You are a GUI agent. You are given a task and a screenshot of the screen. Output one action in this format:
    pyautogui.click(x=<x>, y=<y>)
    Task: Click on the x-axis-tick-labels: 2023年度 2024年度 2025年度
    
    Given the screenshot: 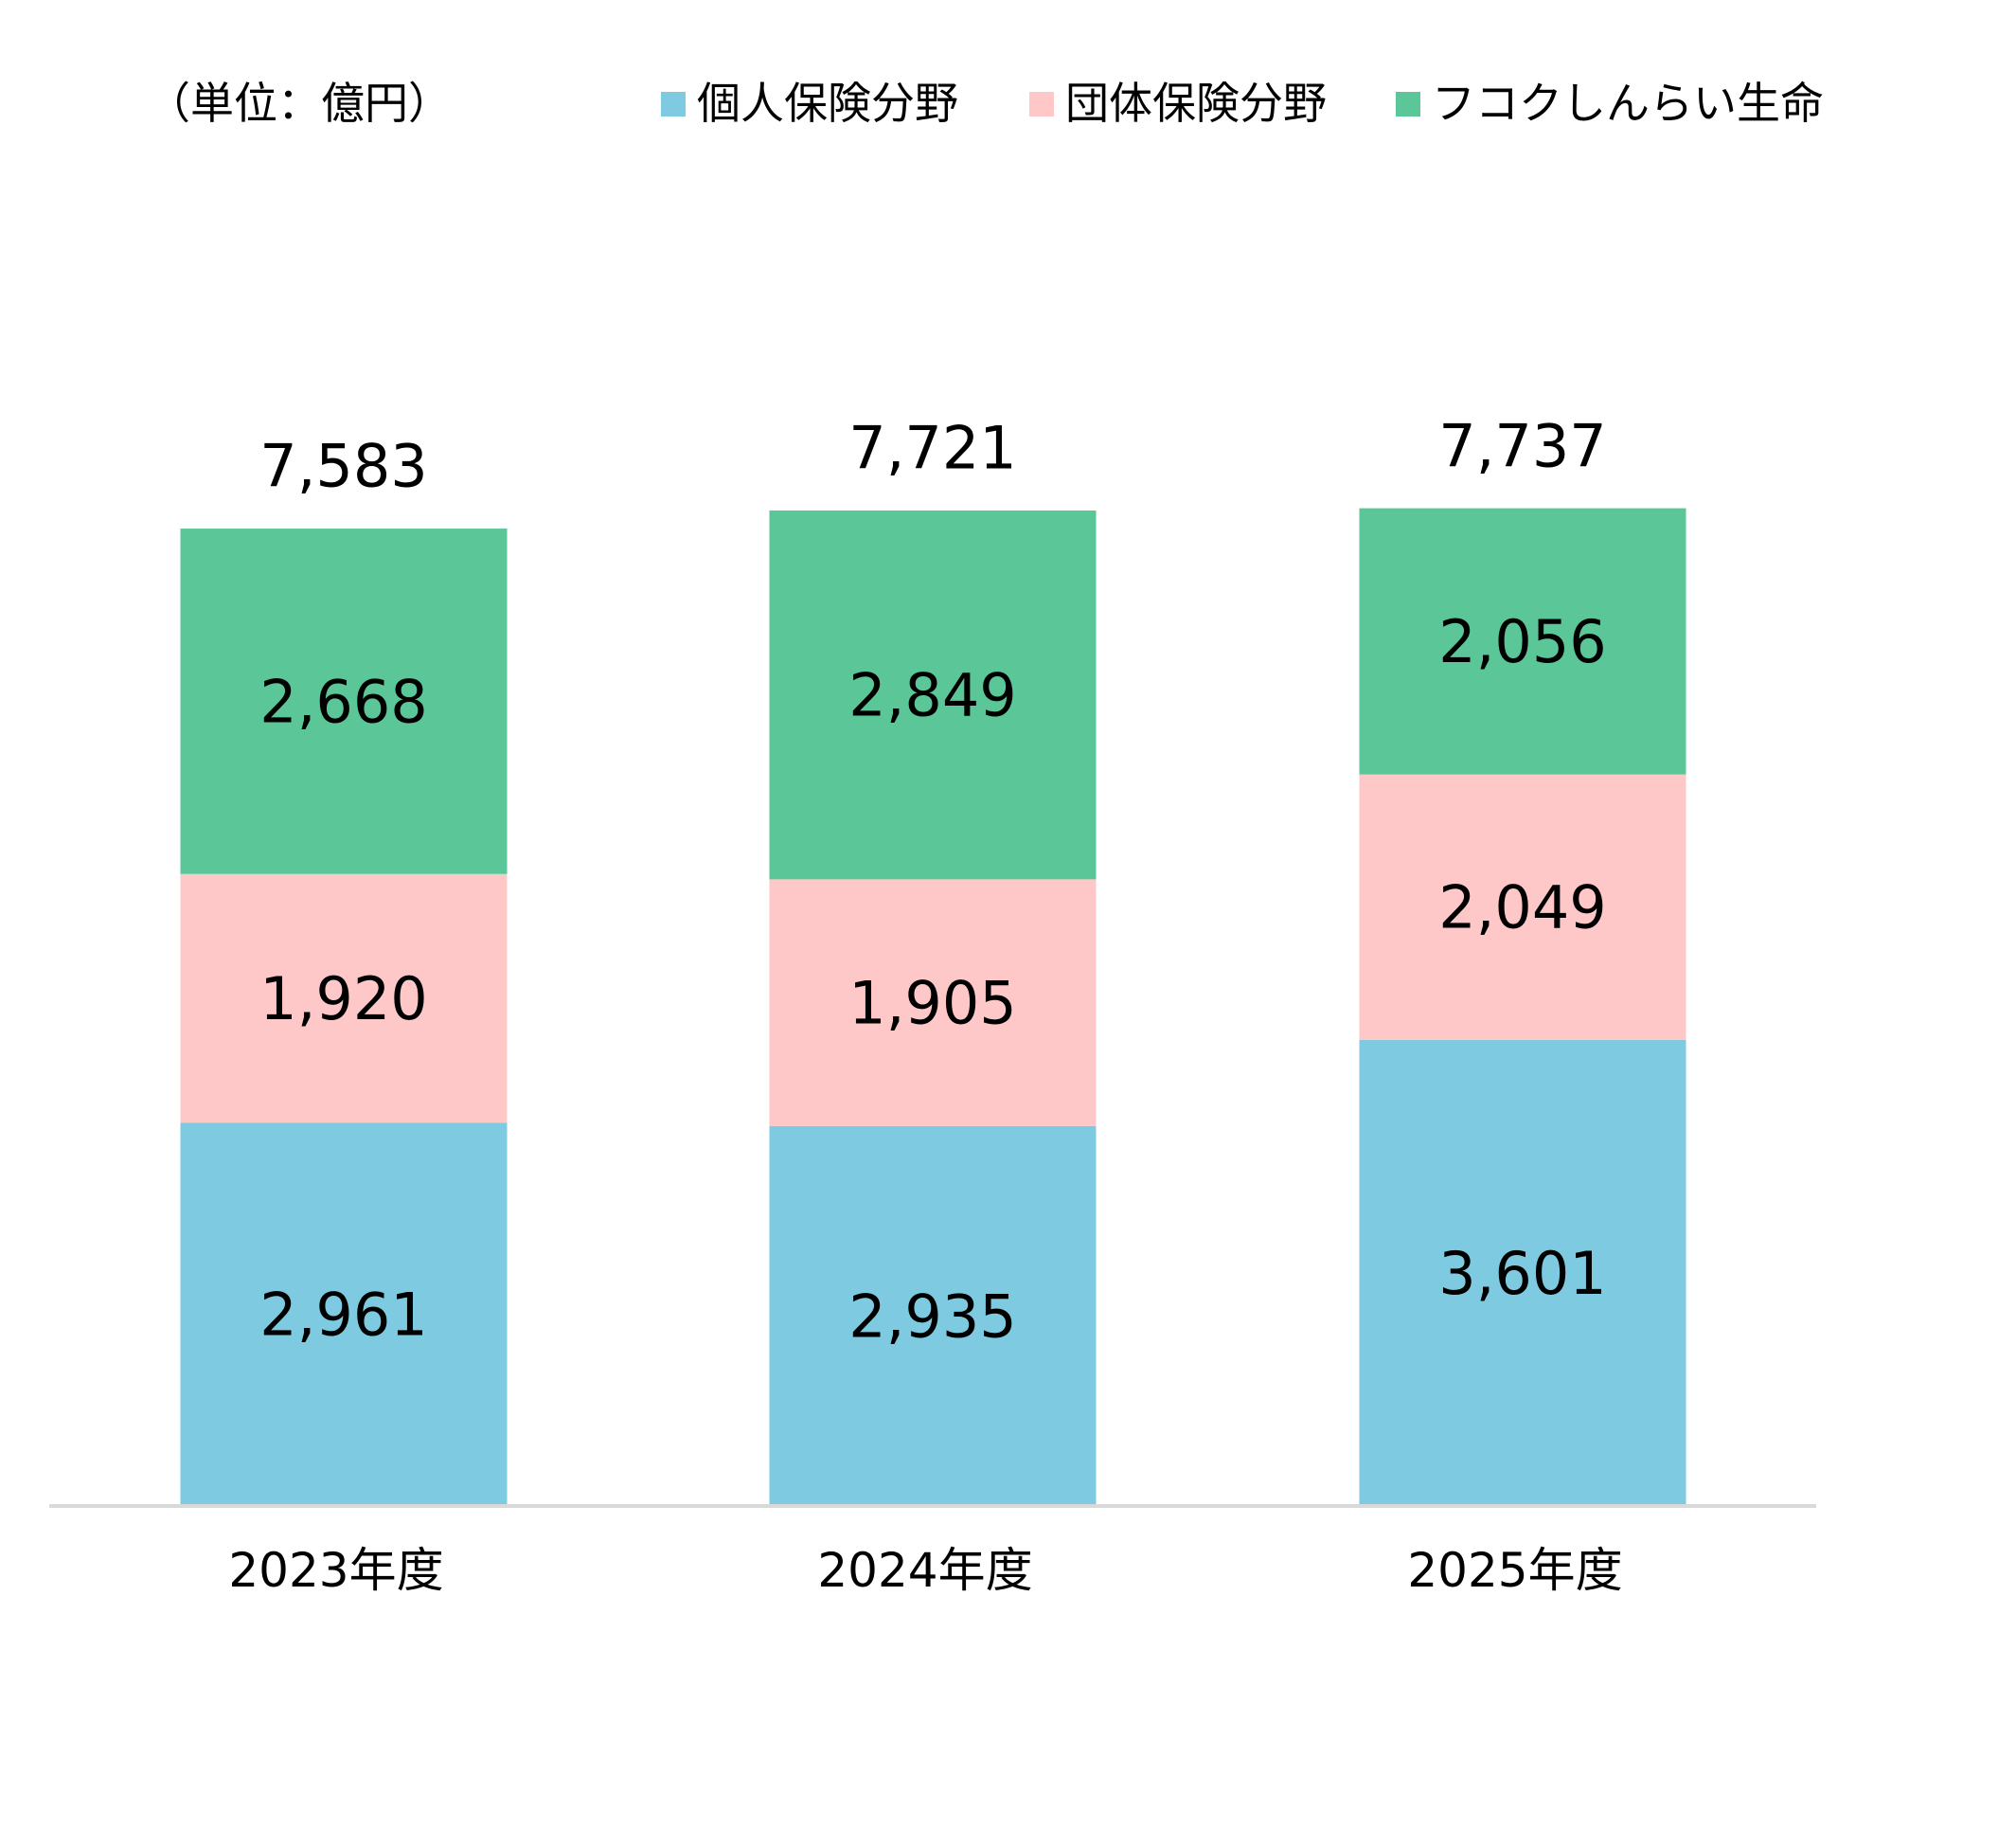 What is the action you would take?
    pyautogui.click(x=925, y=1570)
    